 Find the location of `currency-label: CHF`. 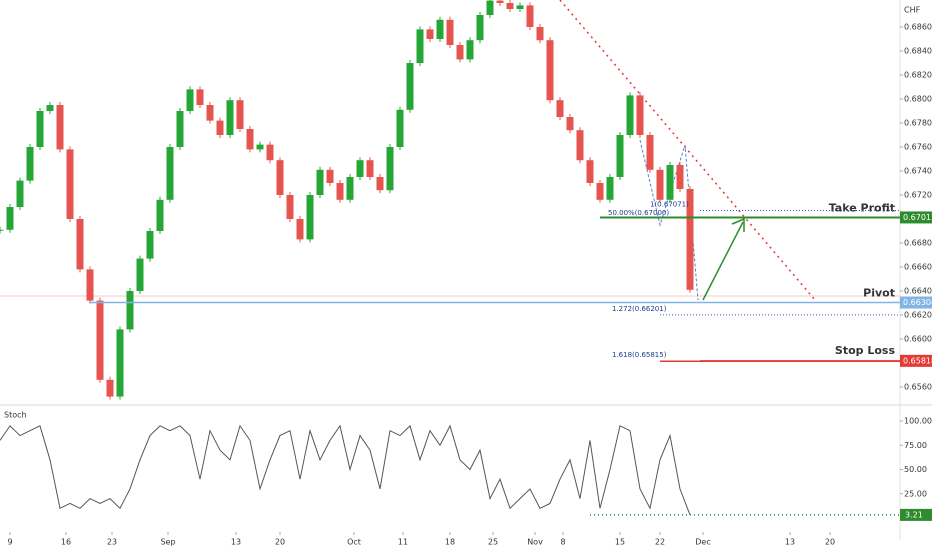

currency-label: CHF is located at coordinates (912, 10).